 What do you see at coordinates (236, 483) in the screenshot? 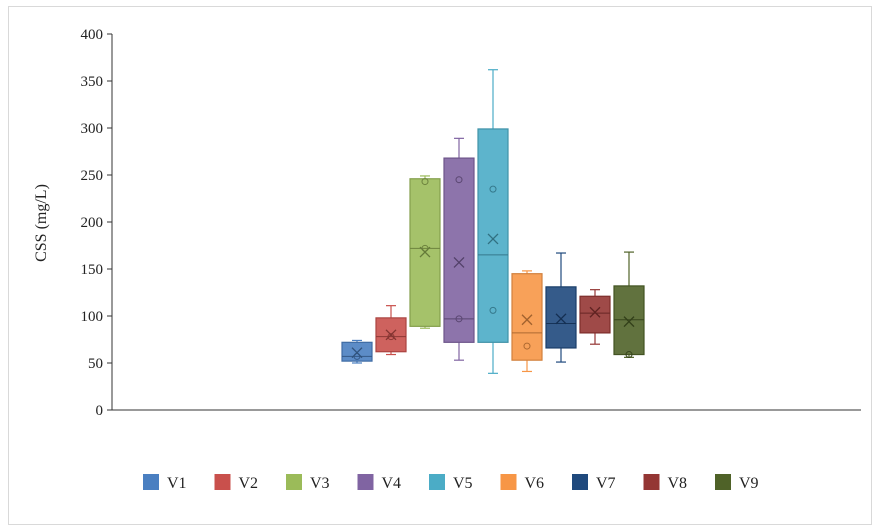
I see `legend-item-v2: V2` at bounding box center [236, 483].